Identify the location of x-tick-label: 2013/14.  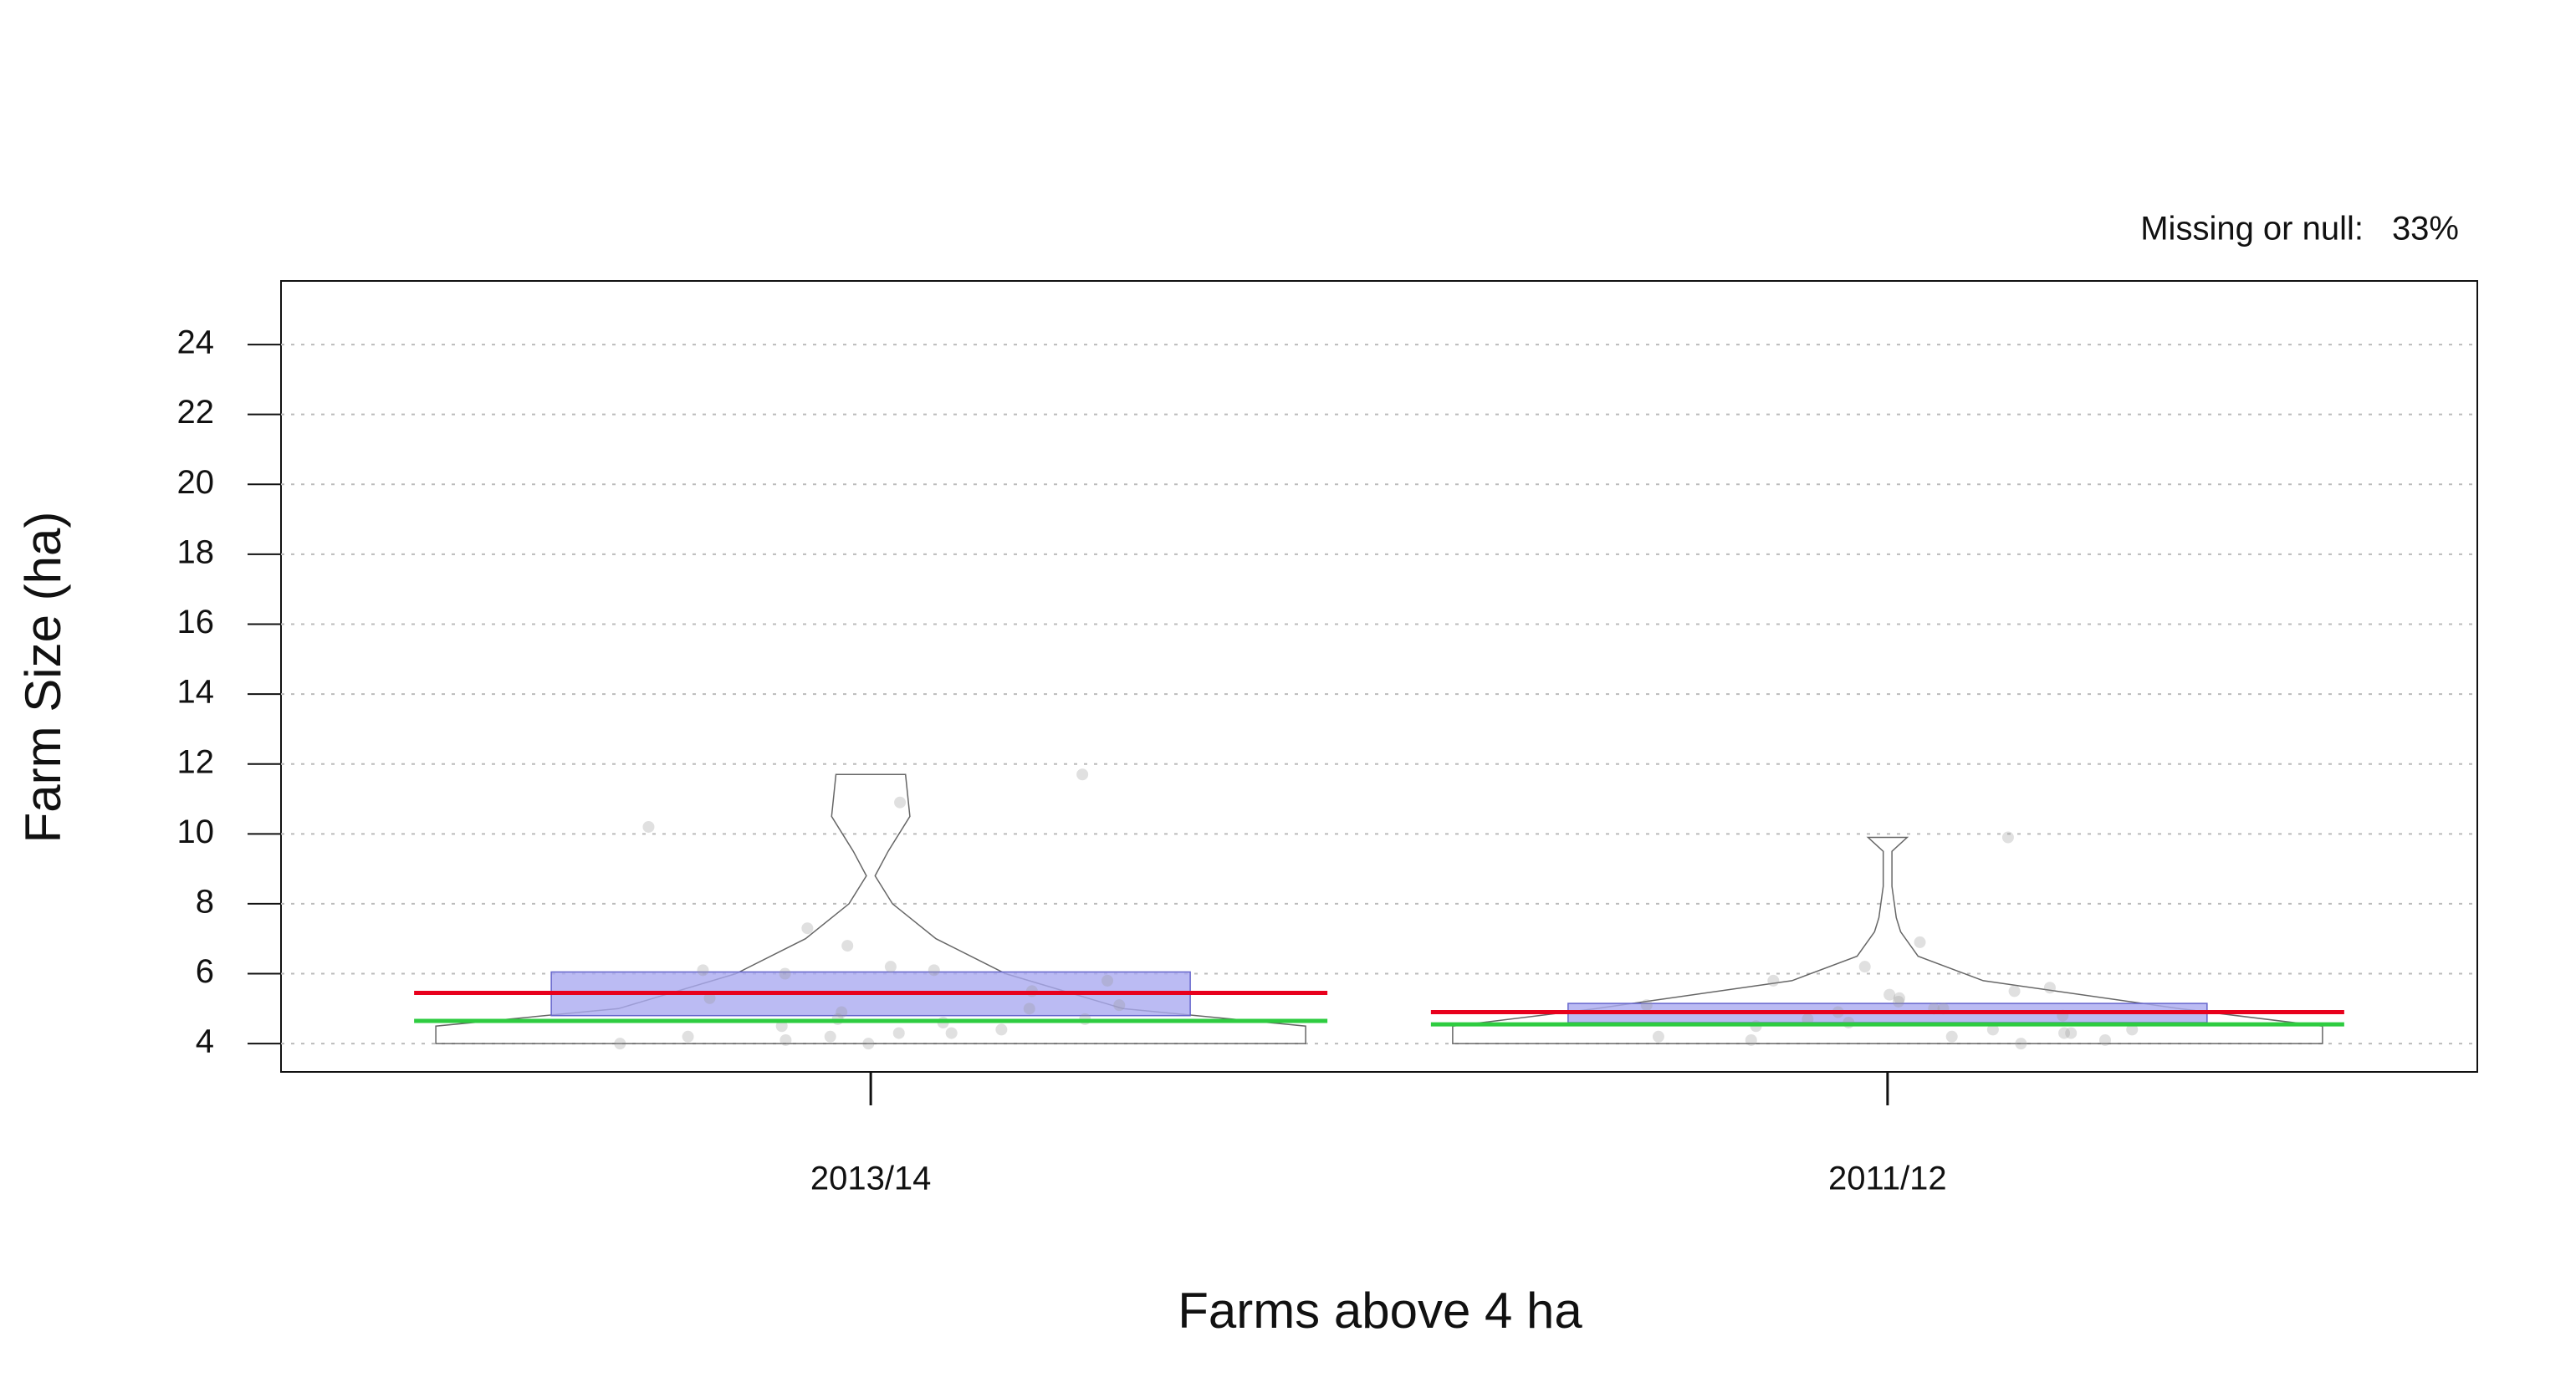
(871, 1179).